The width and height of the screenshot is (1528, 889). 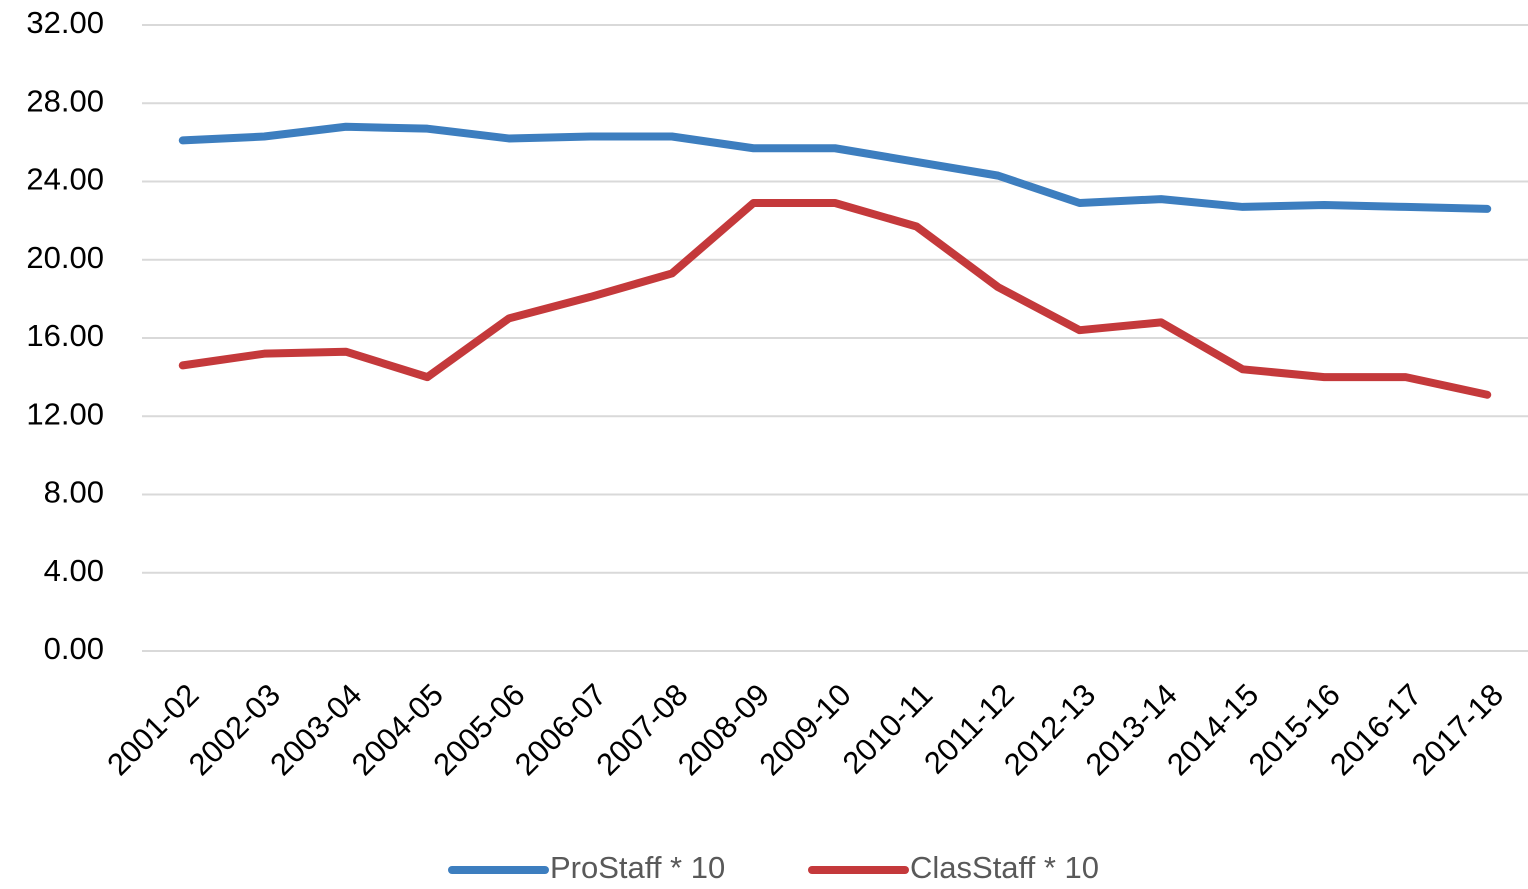 What do you see at coordinates (74, 570) in the screenshot?
I see `y-tick-label: 4.00` at bounding box center [74, 570].